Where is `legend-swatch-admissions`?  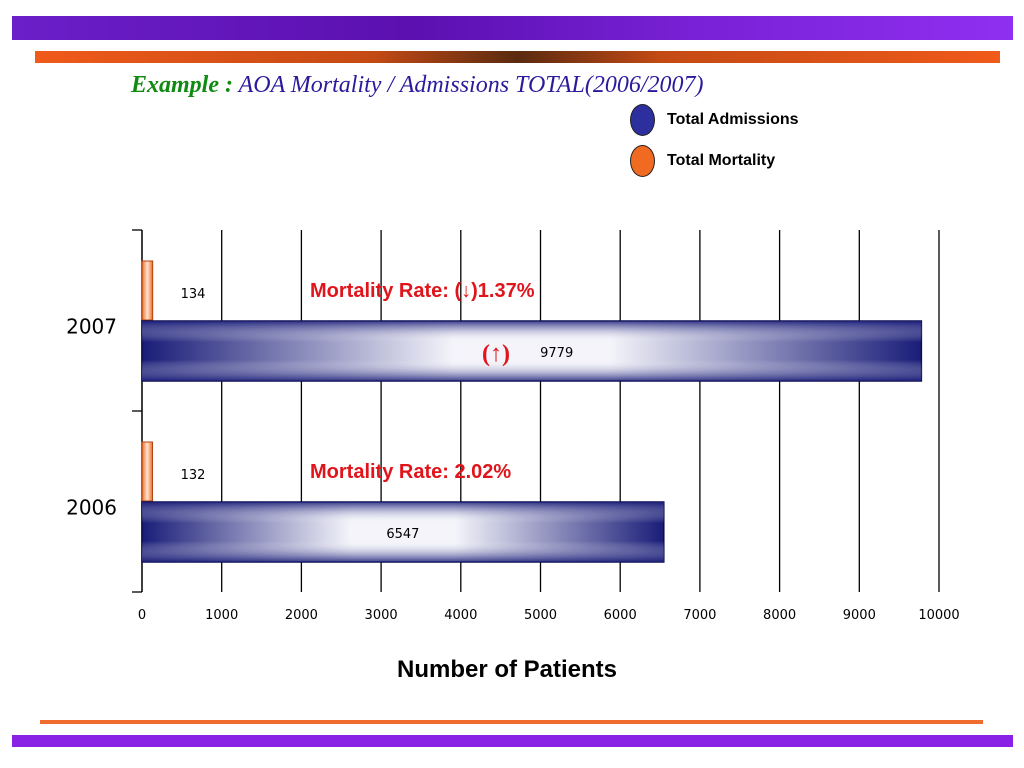 legend-swatch-admissions is located at coordinates (642, 120).